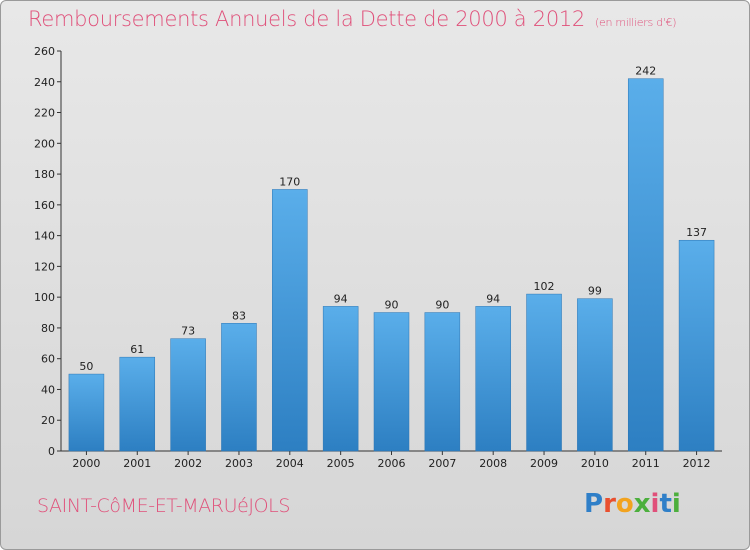 This screenshot has height=550, width=750. What do you see at coordinates (44, 297) in the screenshot?
I see `y-tick-label: 100` at bounding box center [44, 297].